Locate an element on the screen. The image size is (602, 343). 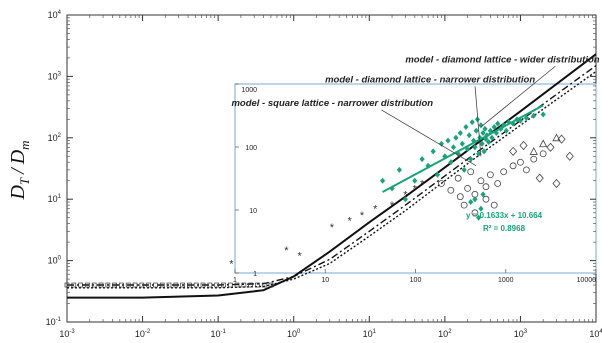
regression-r2: R² = 0.8968 is located at coordinates (504, 228).